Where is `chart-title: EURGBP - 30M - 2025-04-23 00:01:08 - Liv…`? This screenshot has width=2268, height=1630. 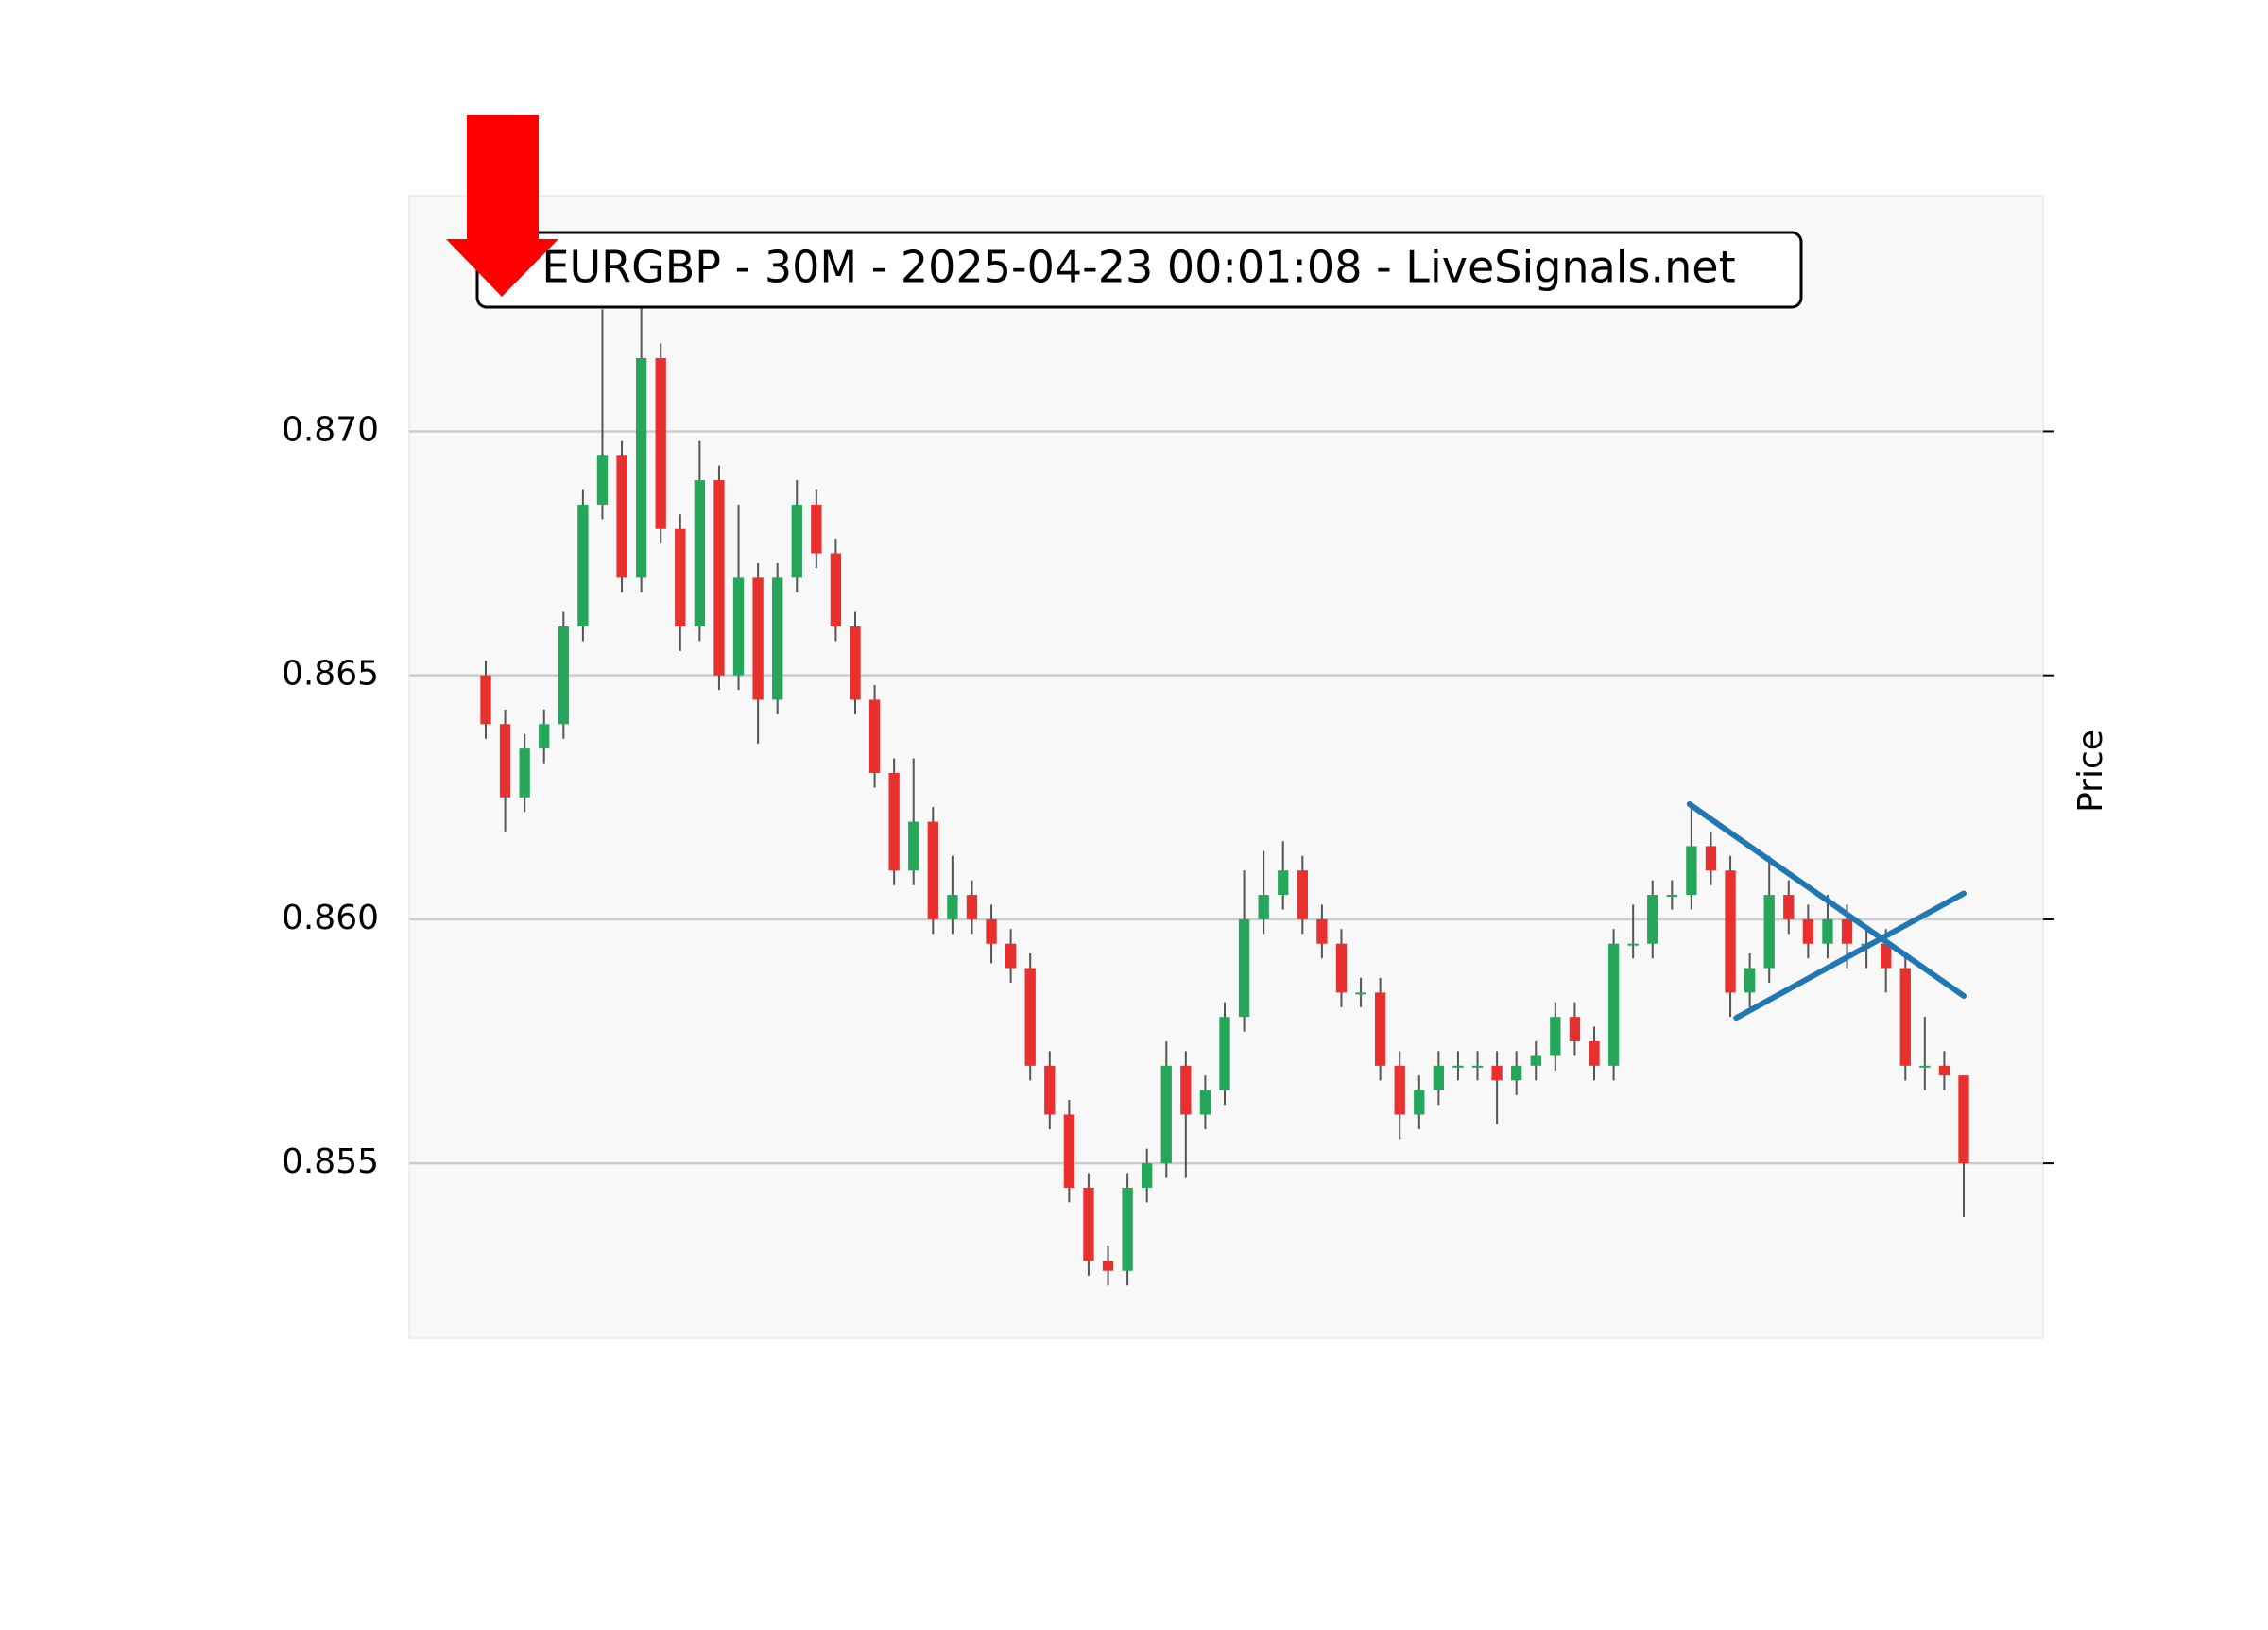 chart-title: EURGBP - 30M - 2025-04-23 00:01:08 - Liv… is located at coordinates (1138, 268).